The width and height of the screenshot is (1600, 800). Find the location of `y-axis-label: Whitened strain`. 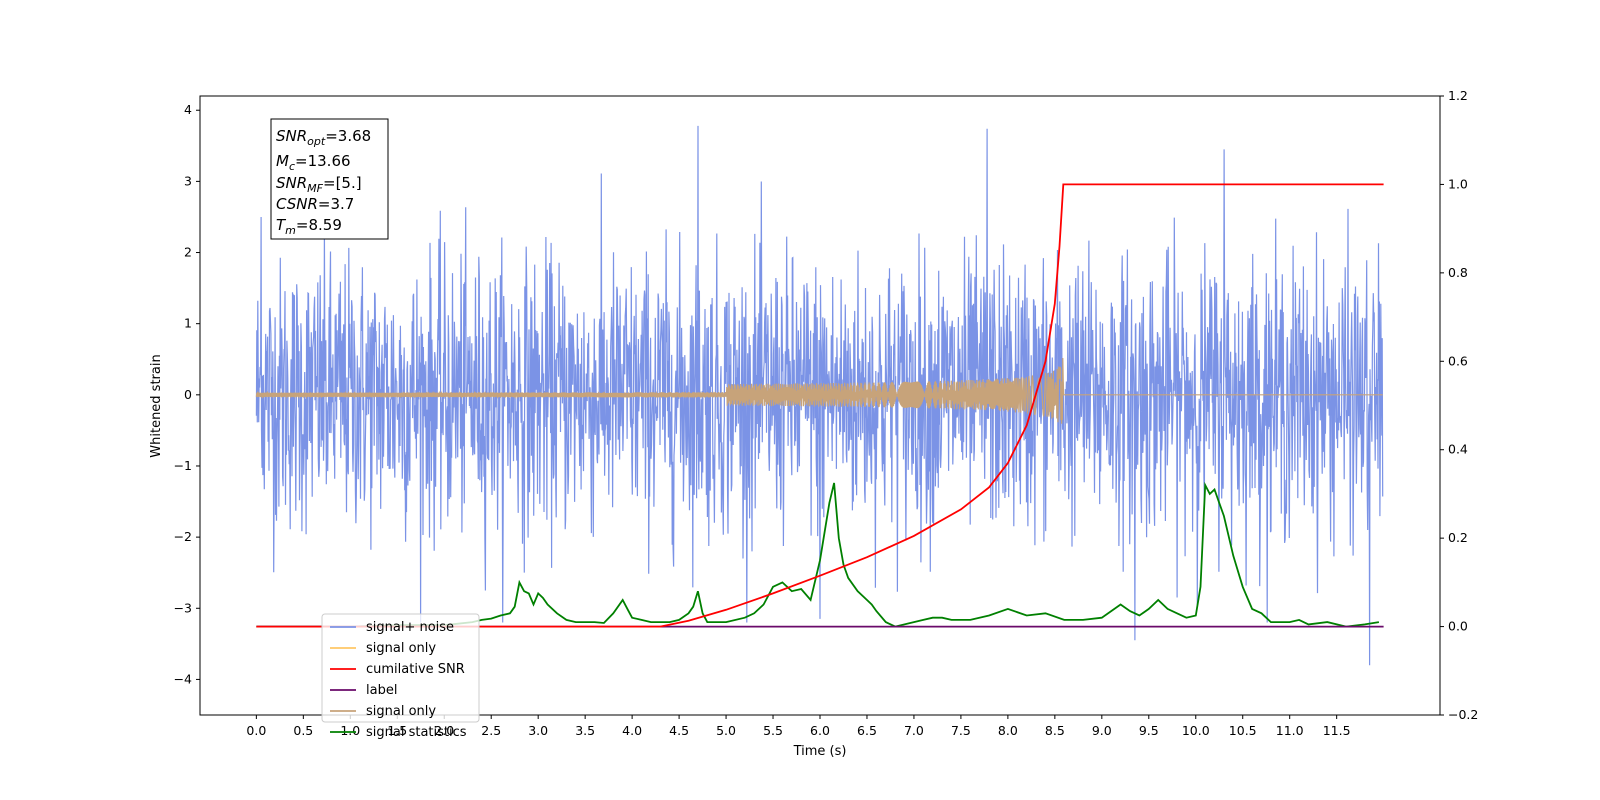

y-axis-label: Whitened strain is located at coordinates (156, 405).